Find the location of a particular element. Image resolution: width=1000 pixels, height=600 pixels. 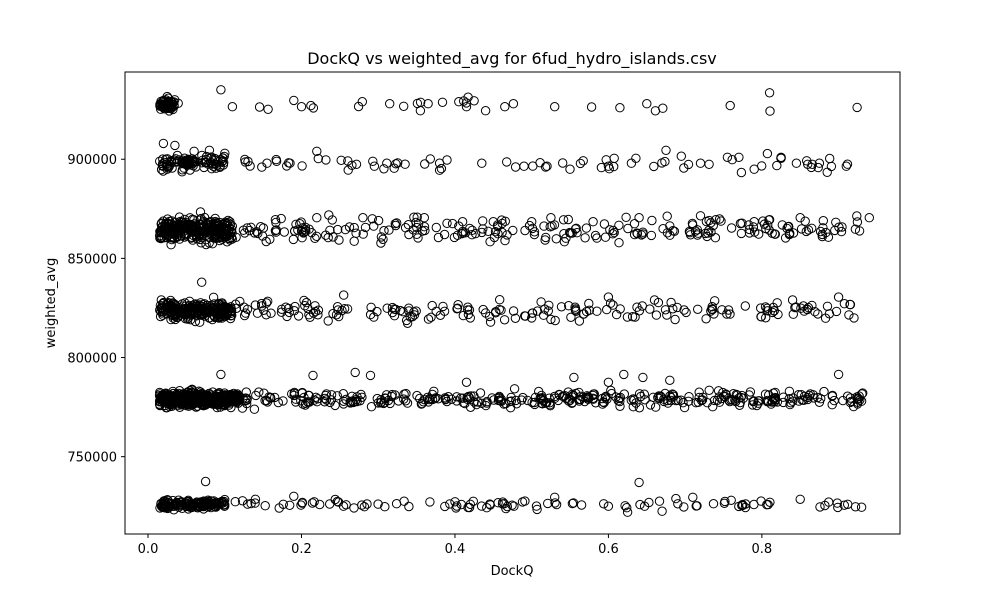

x-tick-label: 0.2 is located at coordinates (301, 549).